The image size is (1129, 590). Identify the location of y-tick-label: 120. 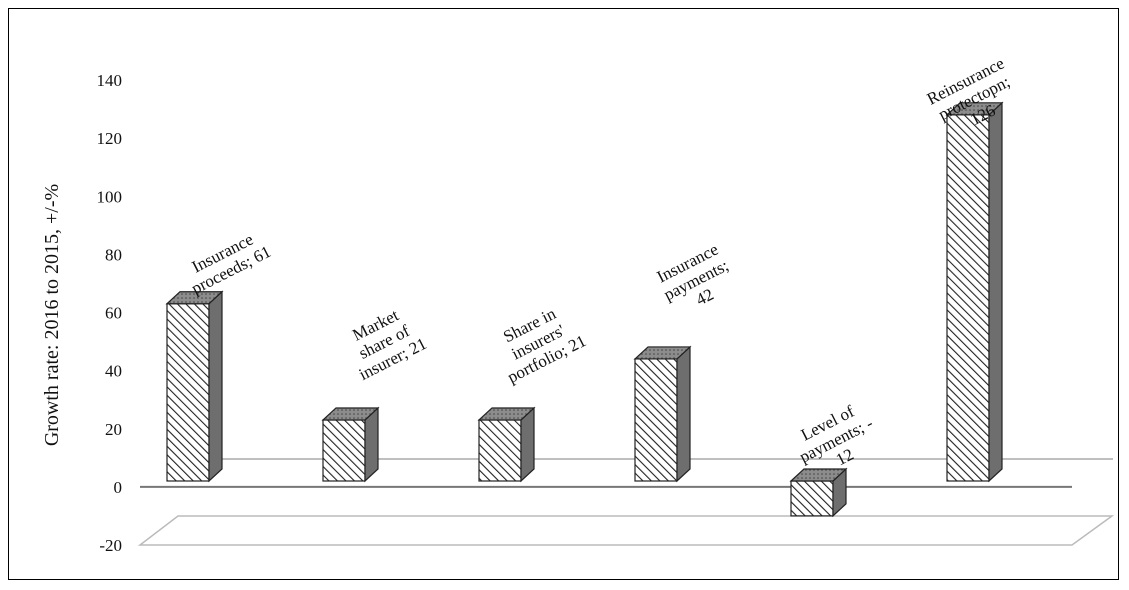
(110, 138).